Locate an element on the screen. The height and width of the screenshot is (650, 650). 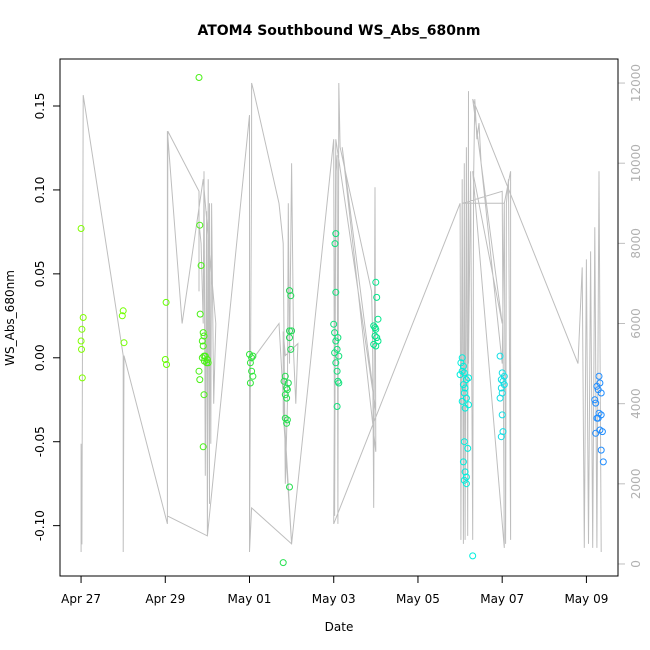
series-may-02b is located at coordinates (290, 337).